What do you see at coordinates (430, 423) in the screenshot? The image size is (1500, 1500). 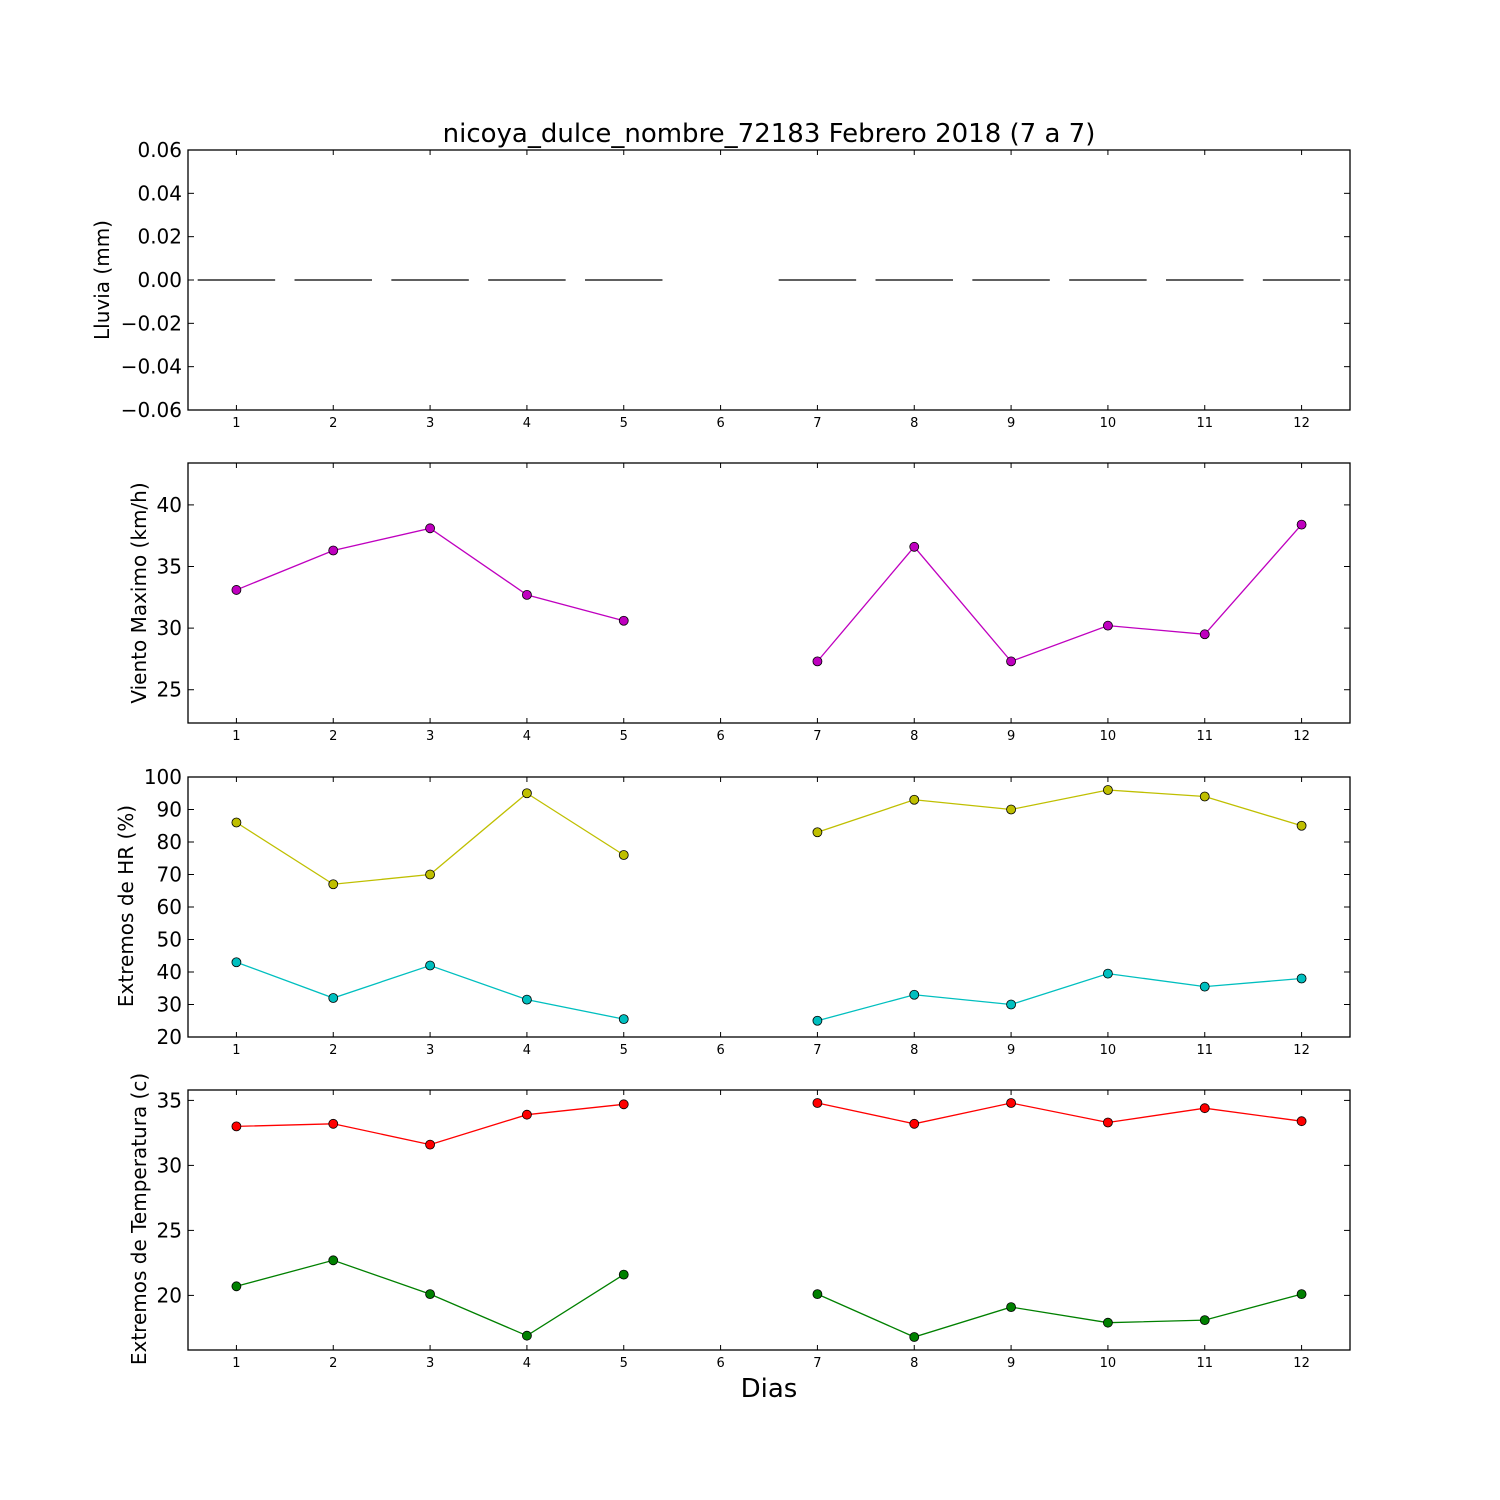 I see `rain-x-tick-label: 3` at bounding box center [430, 423].